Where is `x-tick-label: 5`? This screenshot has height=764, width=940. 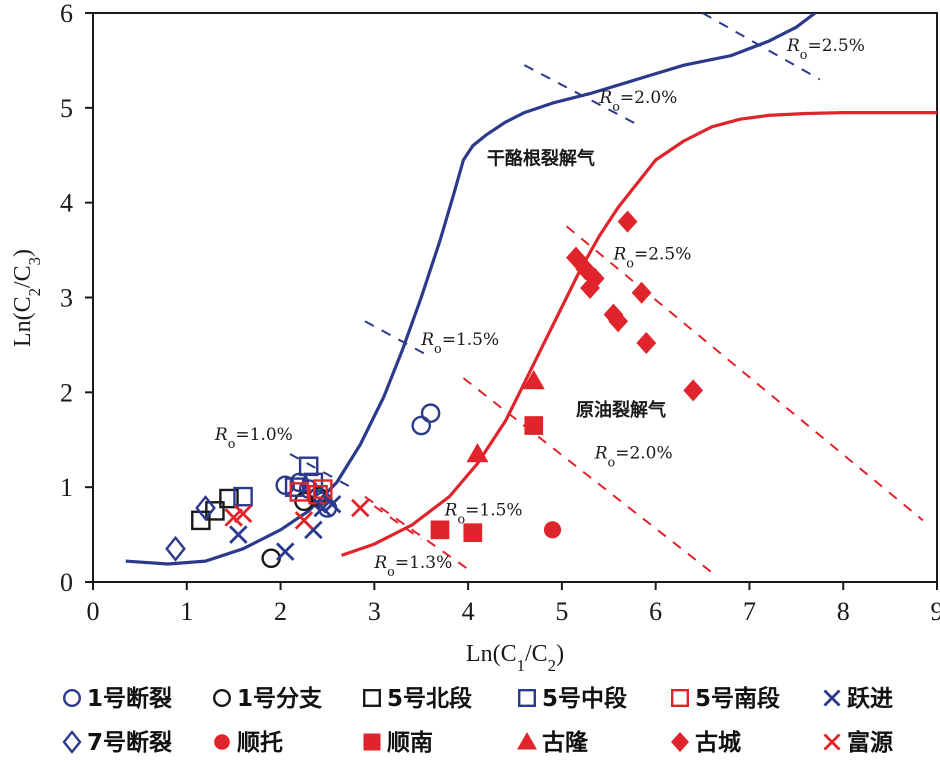 x-tick-label: 5 is located at coordinates (561, 611).